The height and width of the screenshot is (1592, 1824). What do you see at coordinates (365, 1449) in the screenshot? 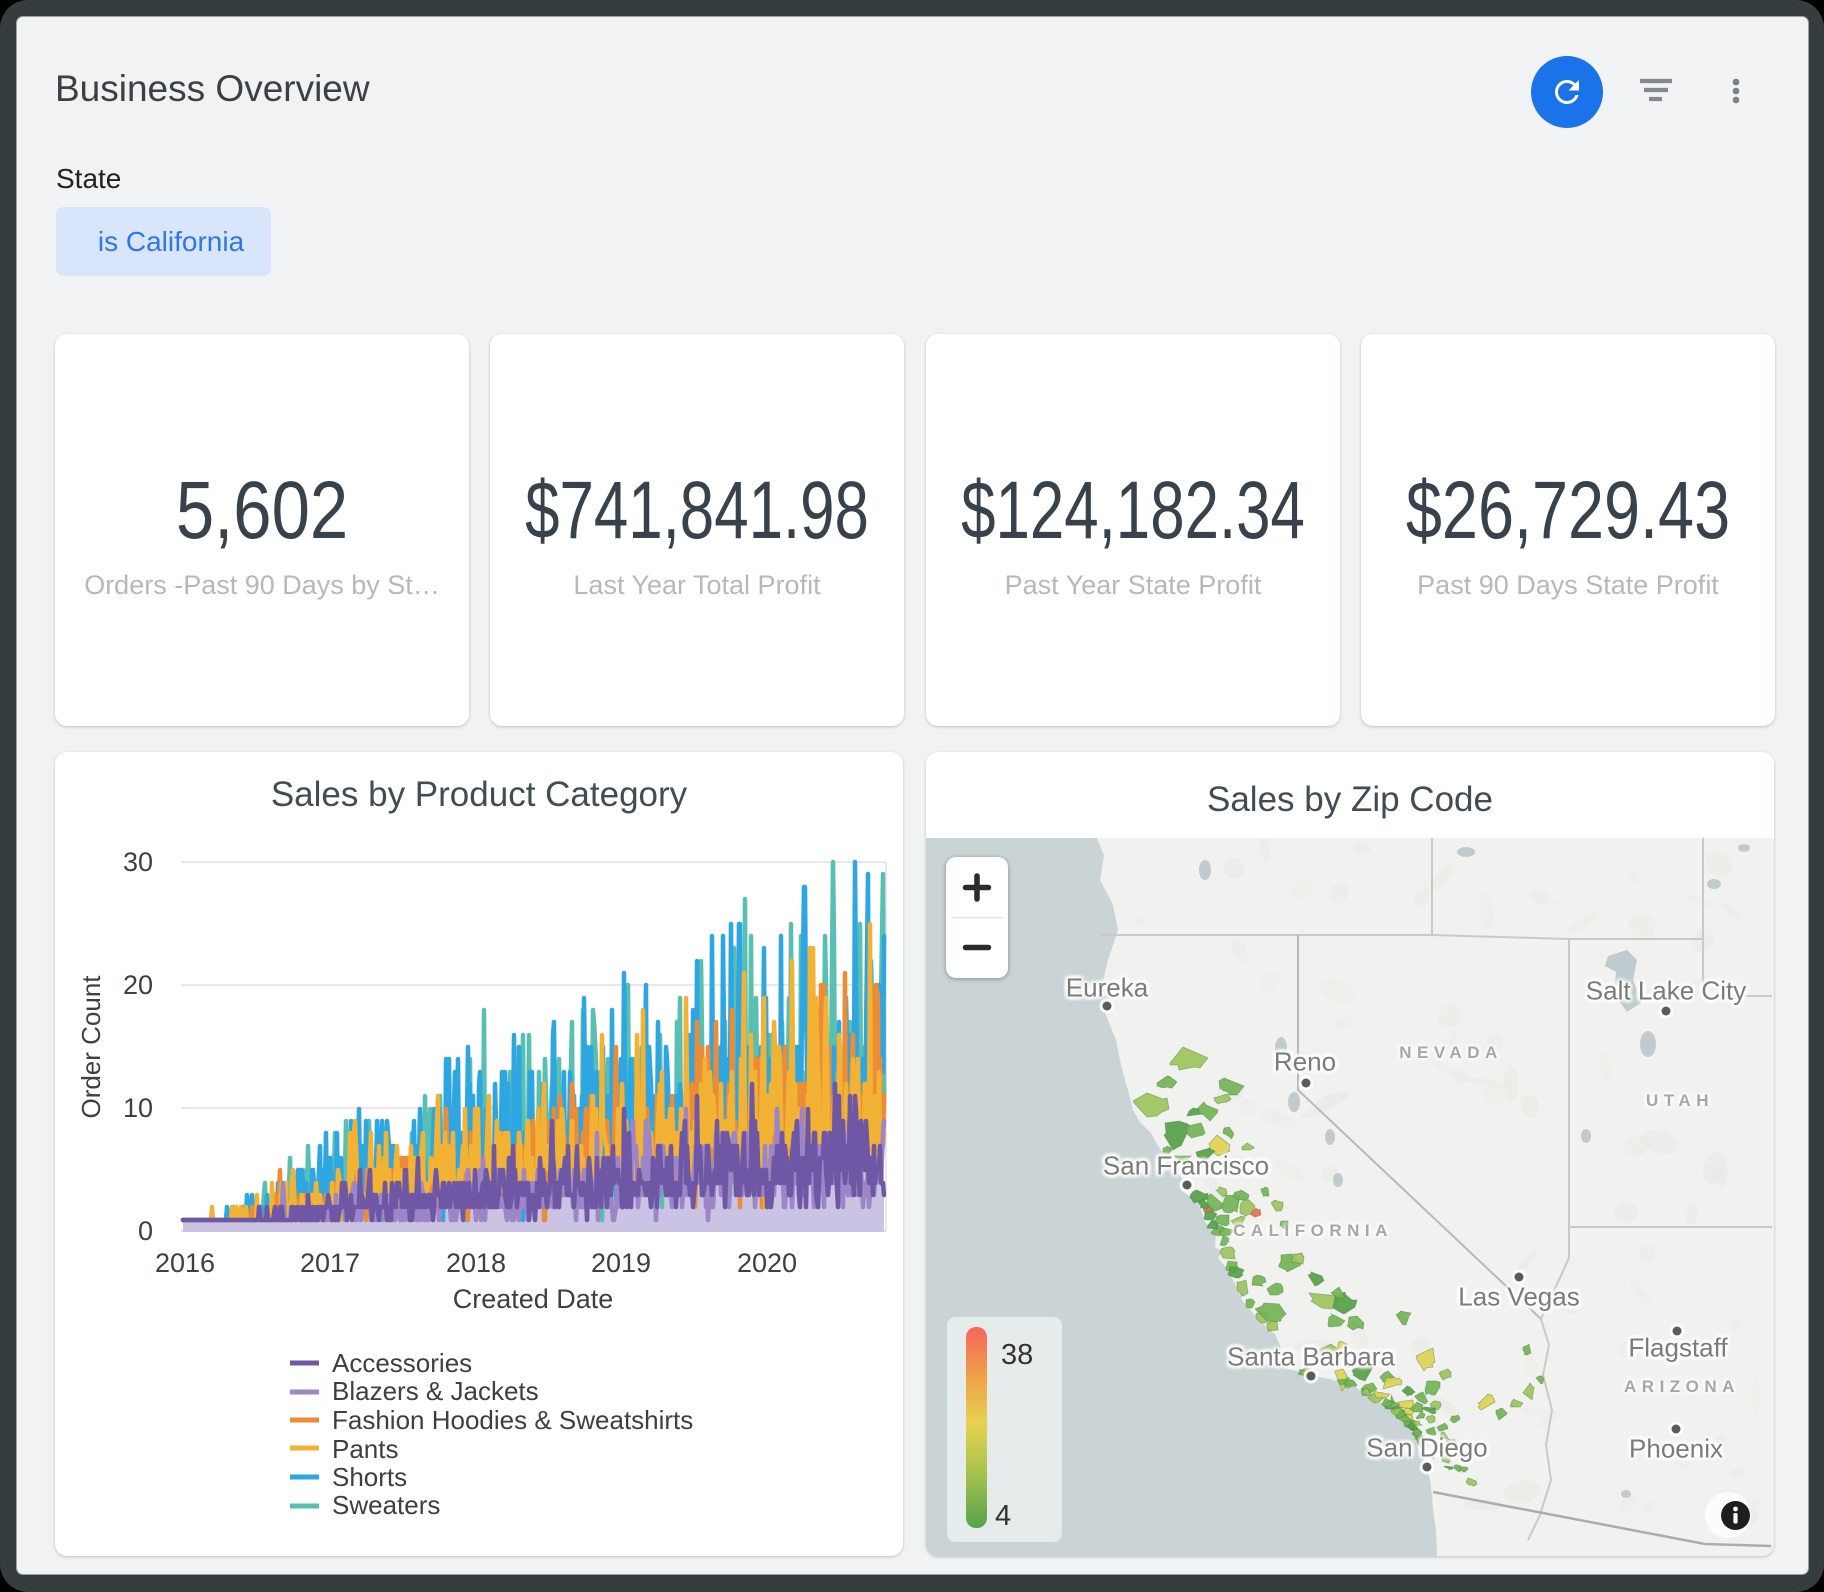
I see `svg-text: Pants` at bounding box center [365, 1449].